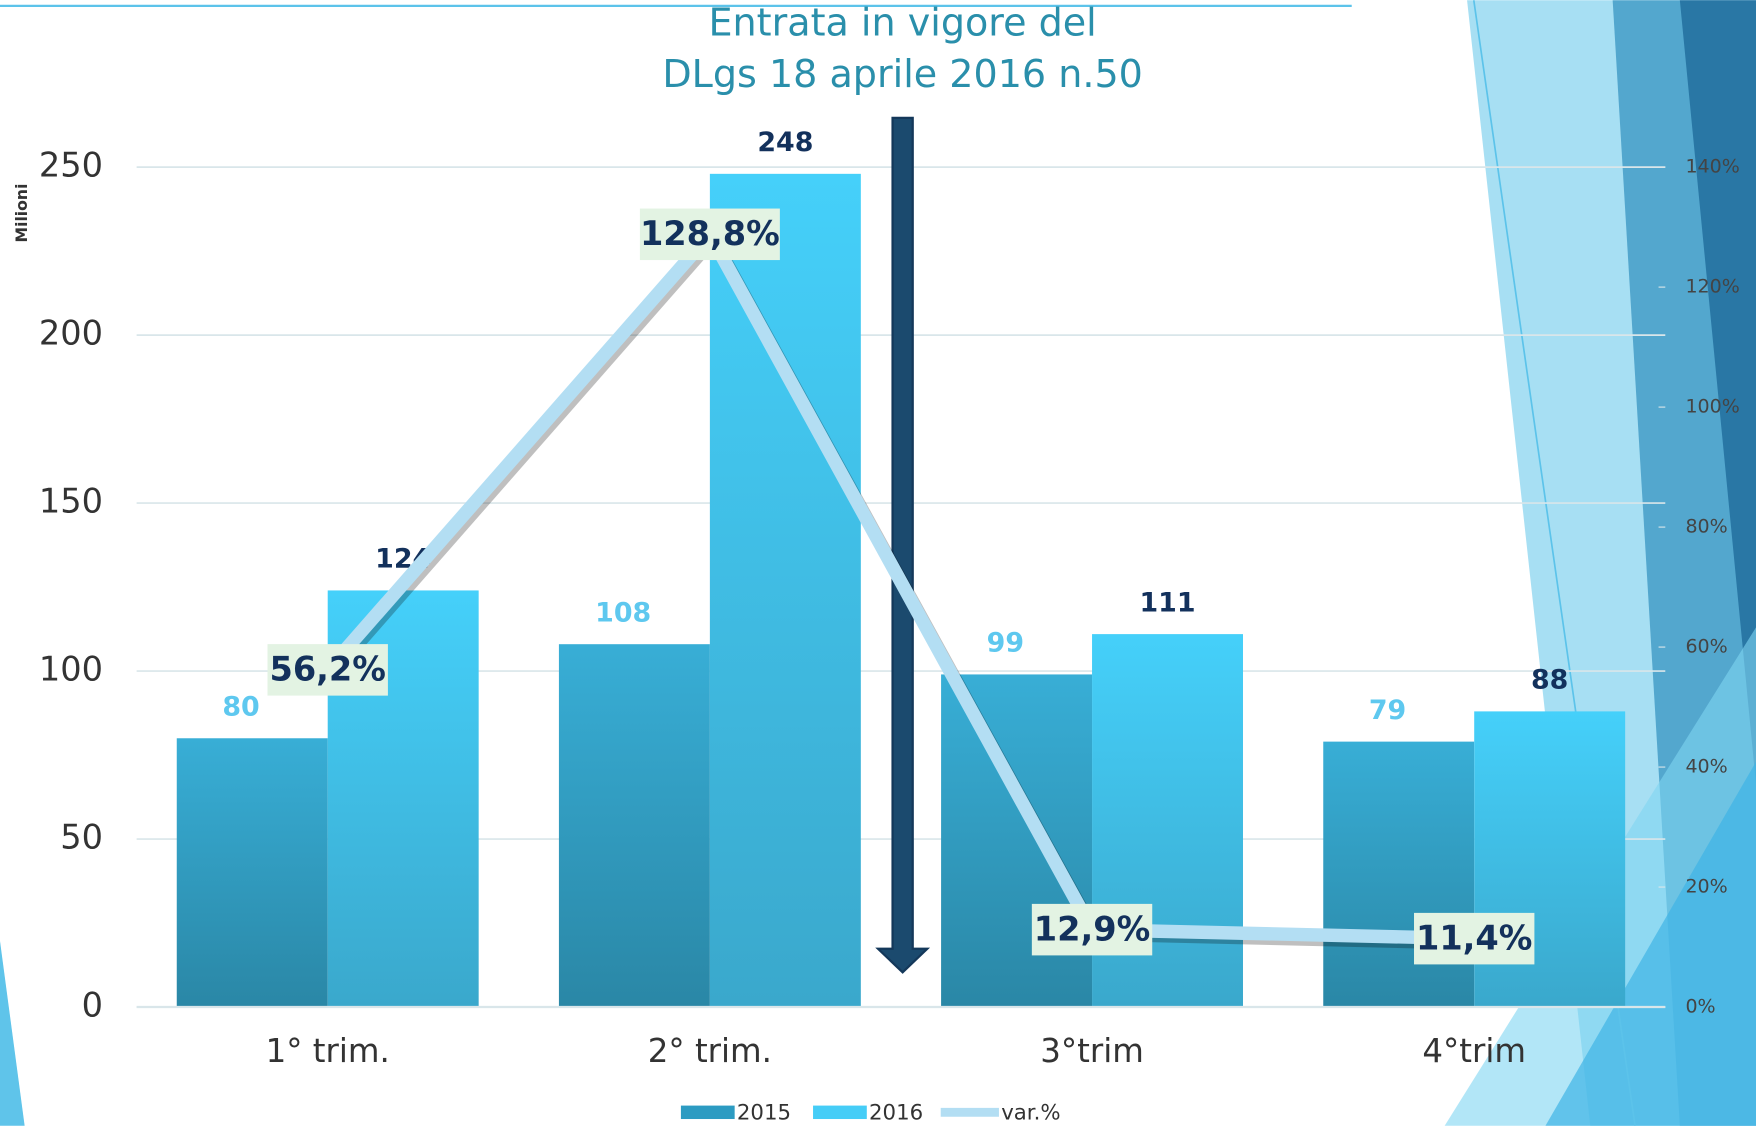 This screenshot has height=1126, width=1756. What do you see at coordinates (1712, 167) in the screenshot?
I see `y2-tick-label: 140%` at bounding box center [1712, 167].